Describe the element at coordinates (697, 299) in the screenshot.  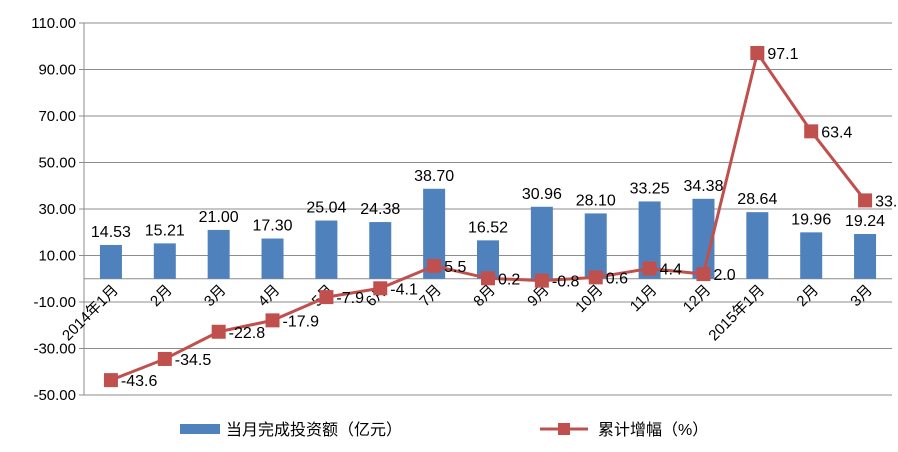
I see `x-tick-label: 12月` at that location.